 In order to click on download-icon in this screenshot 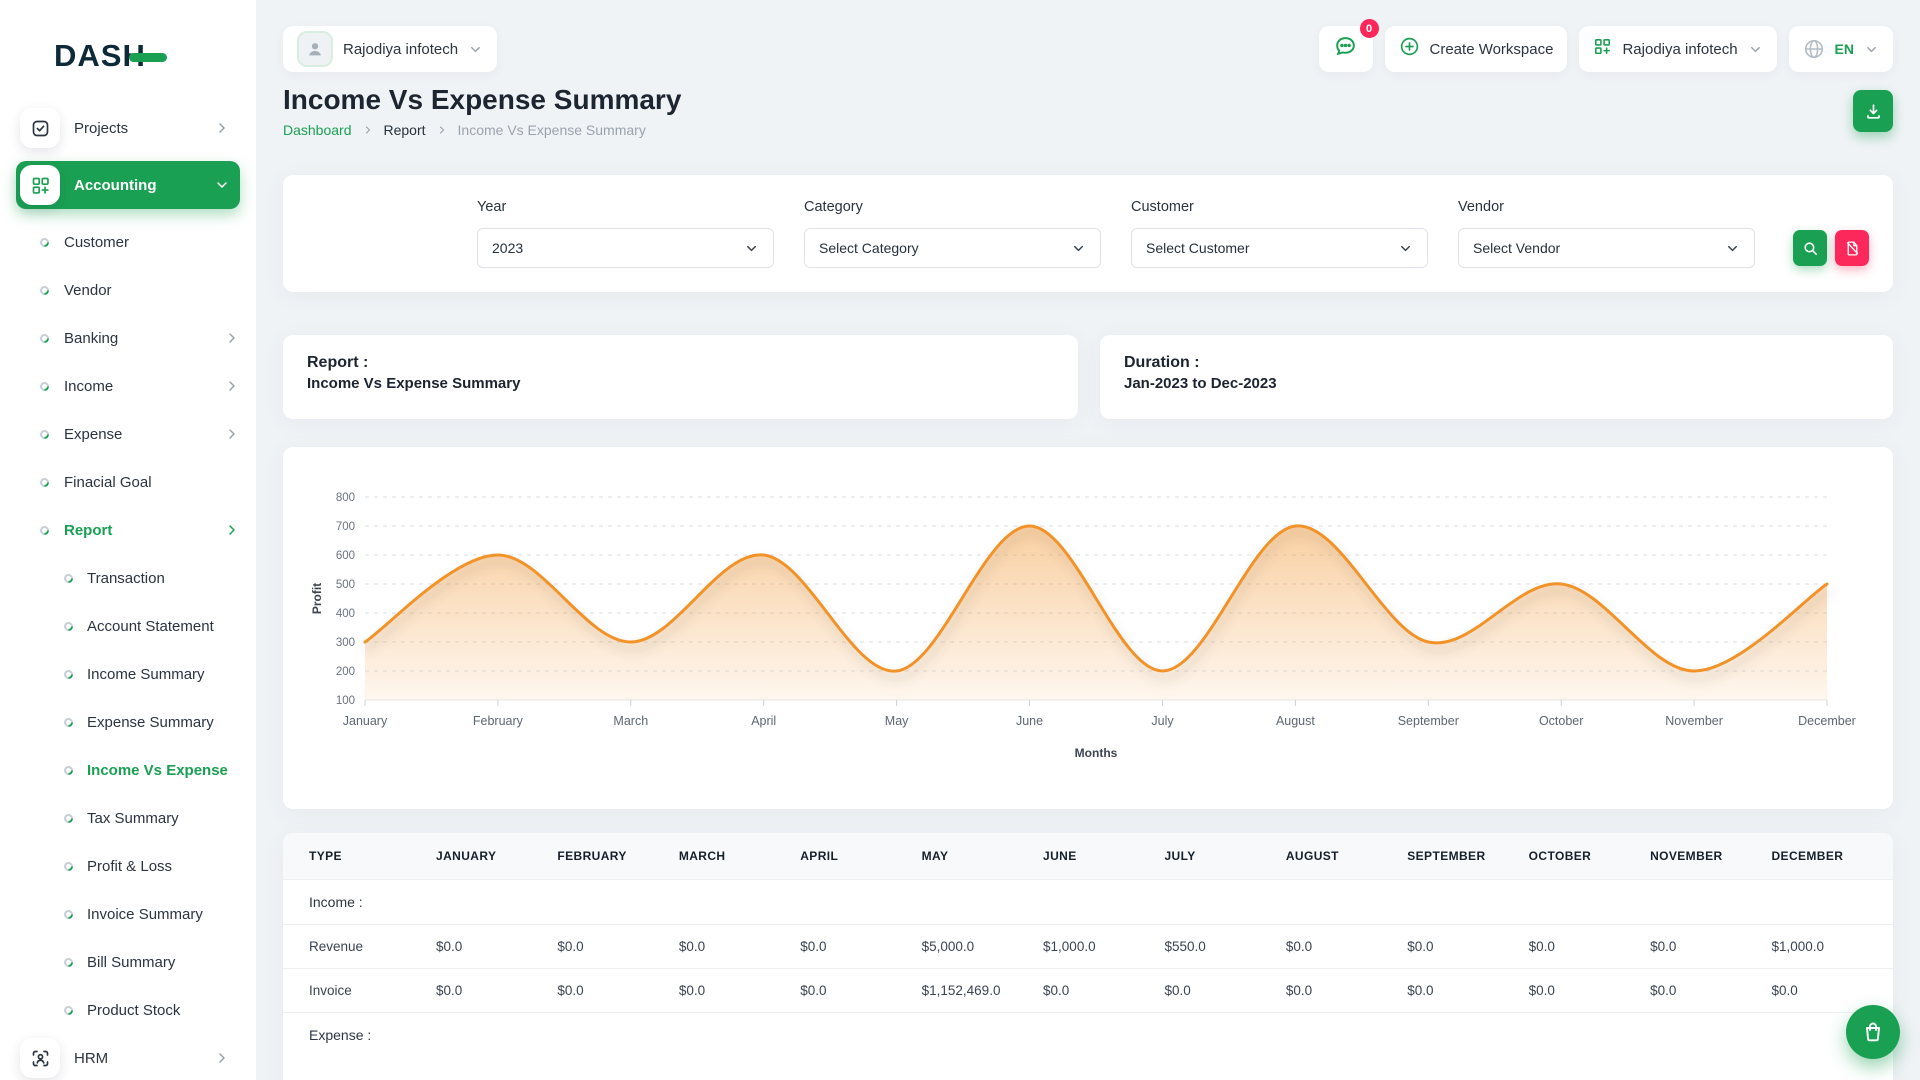, I will do `click(1873, 111)`.